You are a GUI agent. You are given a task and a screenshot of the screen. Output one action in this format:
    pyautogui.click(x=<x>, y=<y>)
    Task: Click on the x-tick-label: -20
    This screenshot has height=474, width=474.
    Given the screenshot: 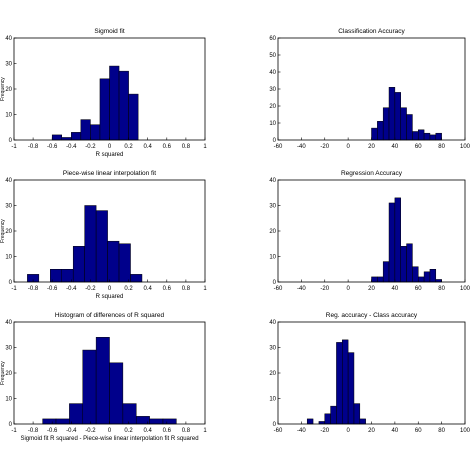 What is the action you would take?
    pyautogui.click(x=324, y=289)
    